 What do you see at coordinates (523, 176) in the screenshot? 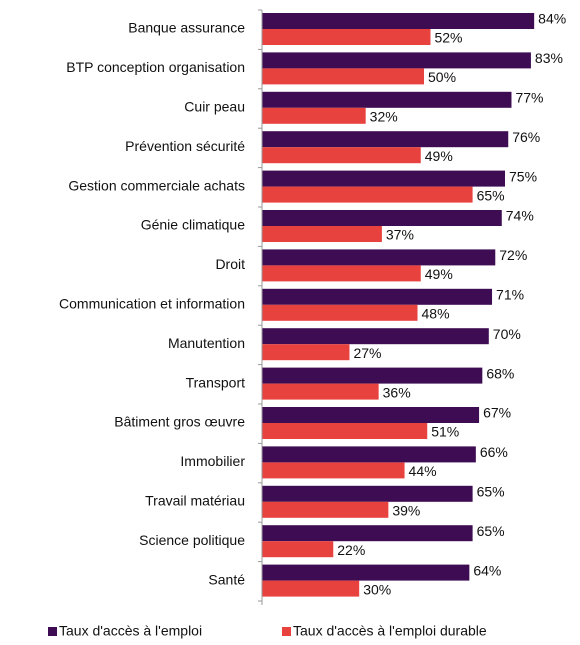
I see `value-label: 75%` at bounding box center [523, 176].